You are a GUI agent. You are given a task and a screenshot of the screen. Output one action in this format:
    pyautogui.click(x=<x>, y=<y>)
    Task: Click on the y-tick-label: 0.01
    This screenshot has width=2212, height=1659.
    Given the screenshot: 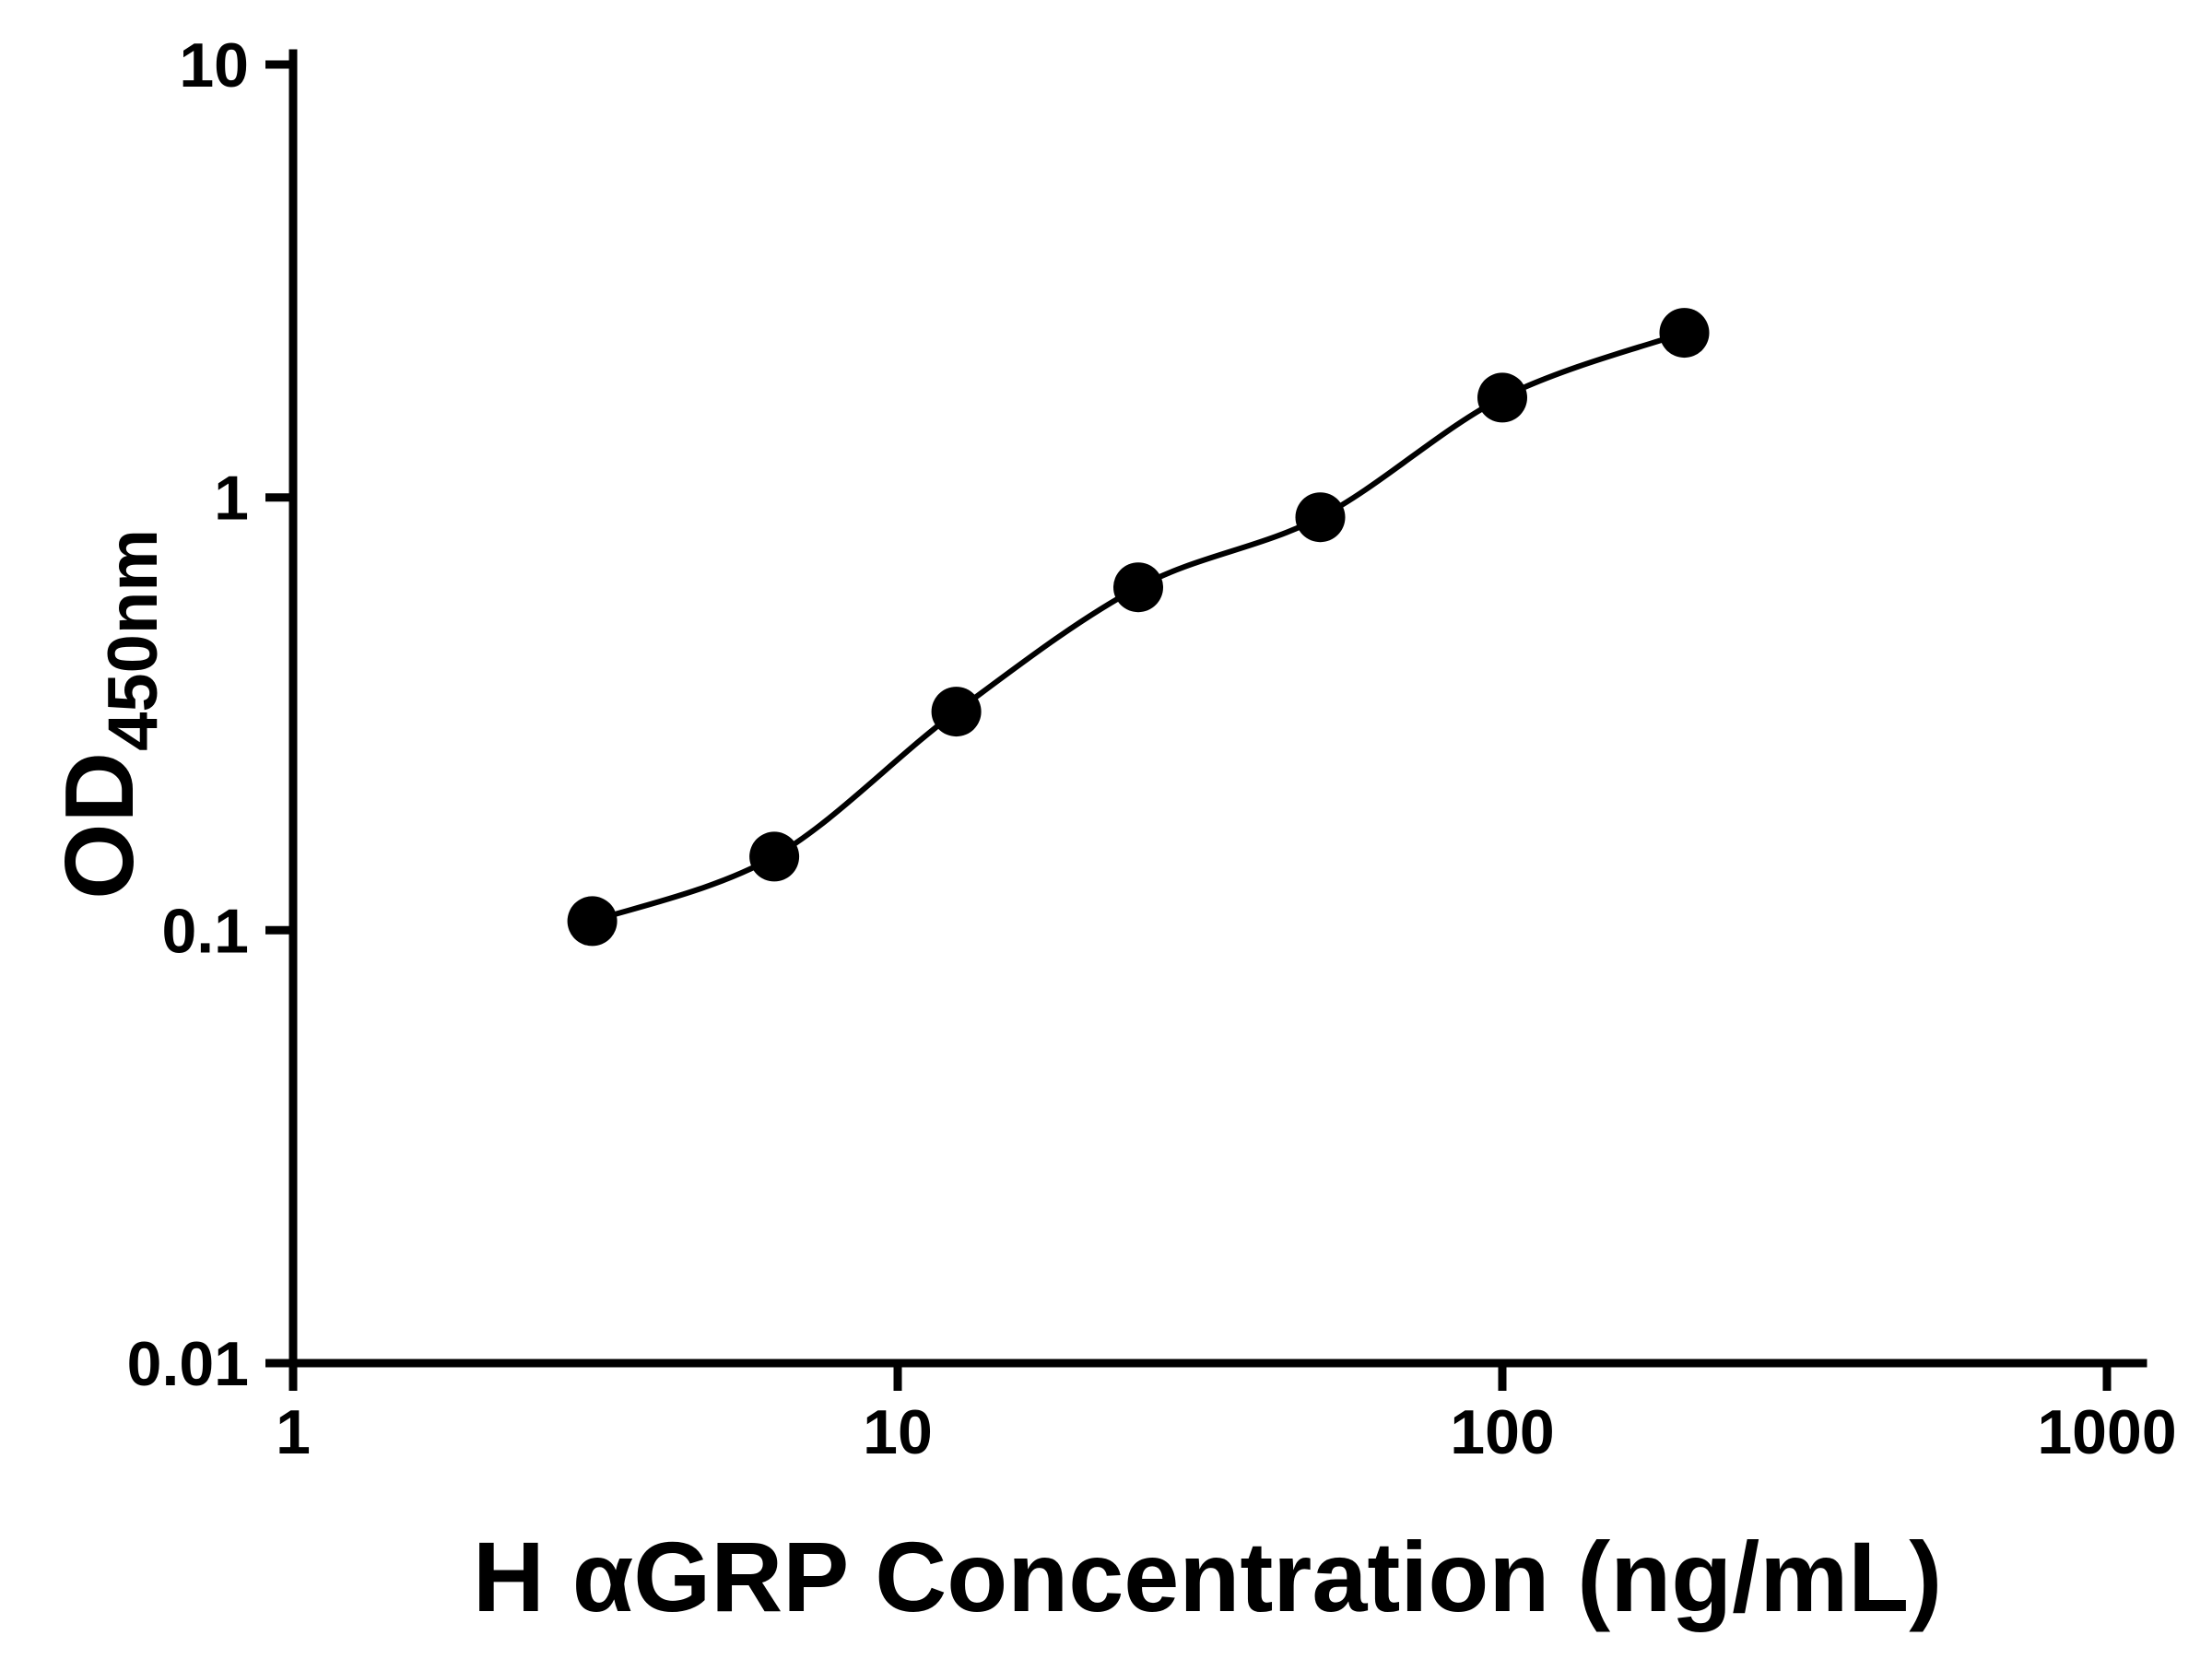 What is the action you would take?
    pyautogui.click(x=188, y=1364)
    